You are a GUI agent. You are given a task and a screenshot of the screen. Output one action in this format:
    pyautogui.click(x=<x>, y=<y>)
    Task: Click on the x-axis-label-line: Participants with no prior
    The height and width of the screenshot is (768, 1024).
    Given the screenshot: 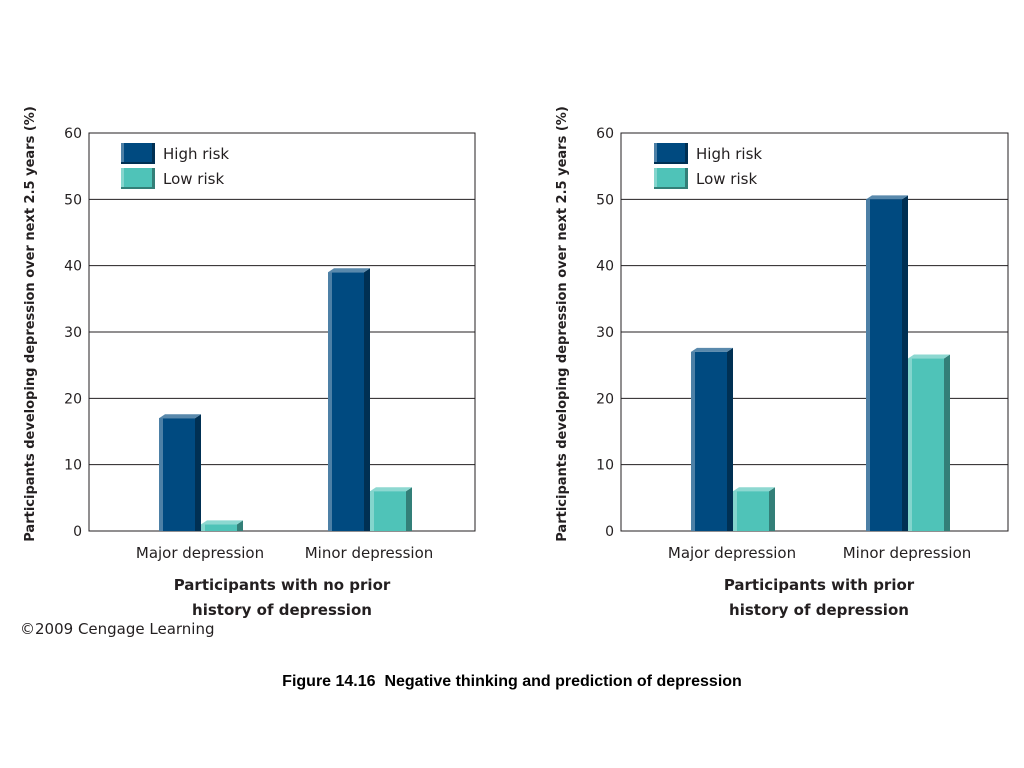 What is the action you would take?
    pyautogui.click(x=282, y=585)
    